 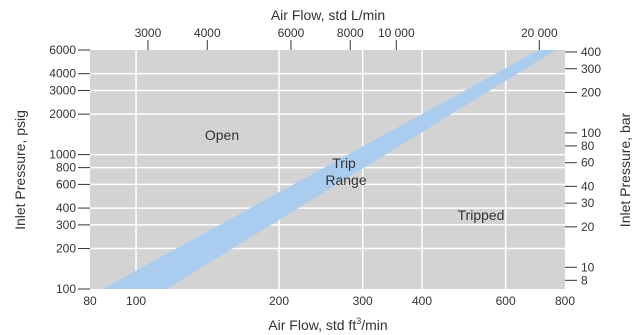 What do you see at coordinates (62, 90) in the screenshot?
I see `left-tick-label-3000: 3000` at bounding box center [62, 90].